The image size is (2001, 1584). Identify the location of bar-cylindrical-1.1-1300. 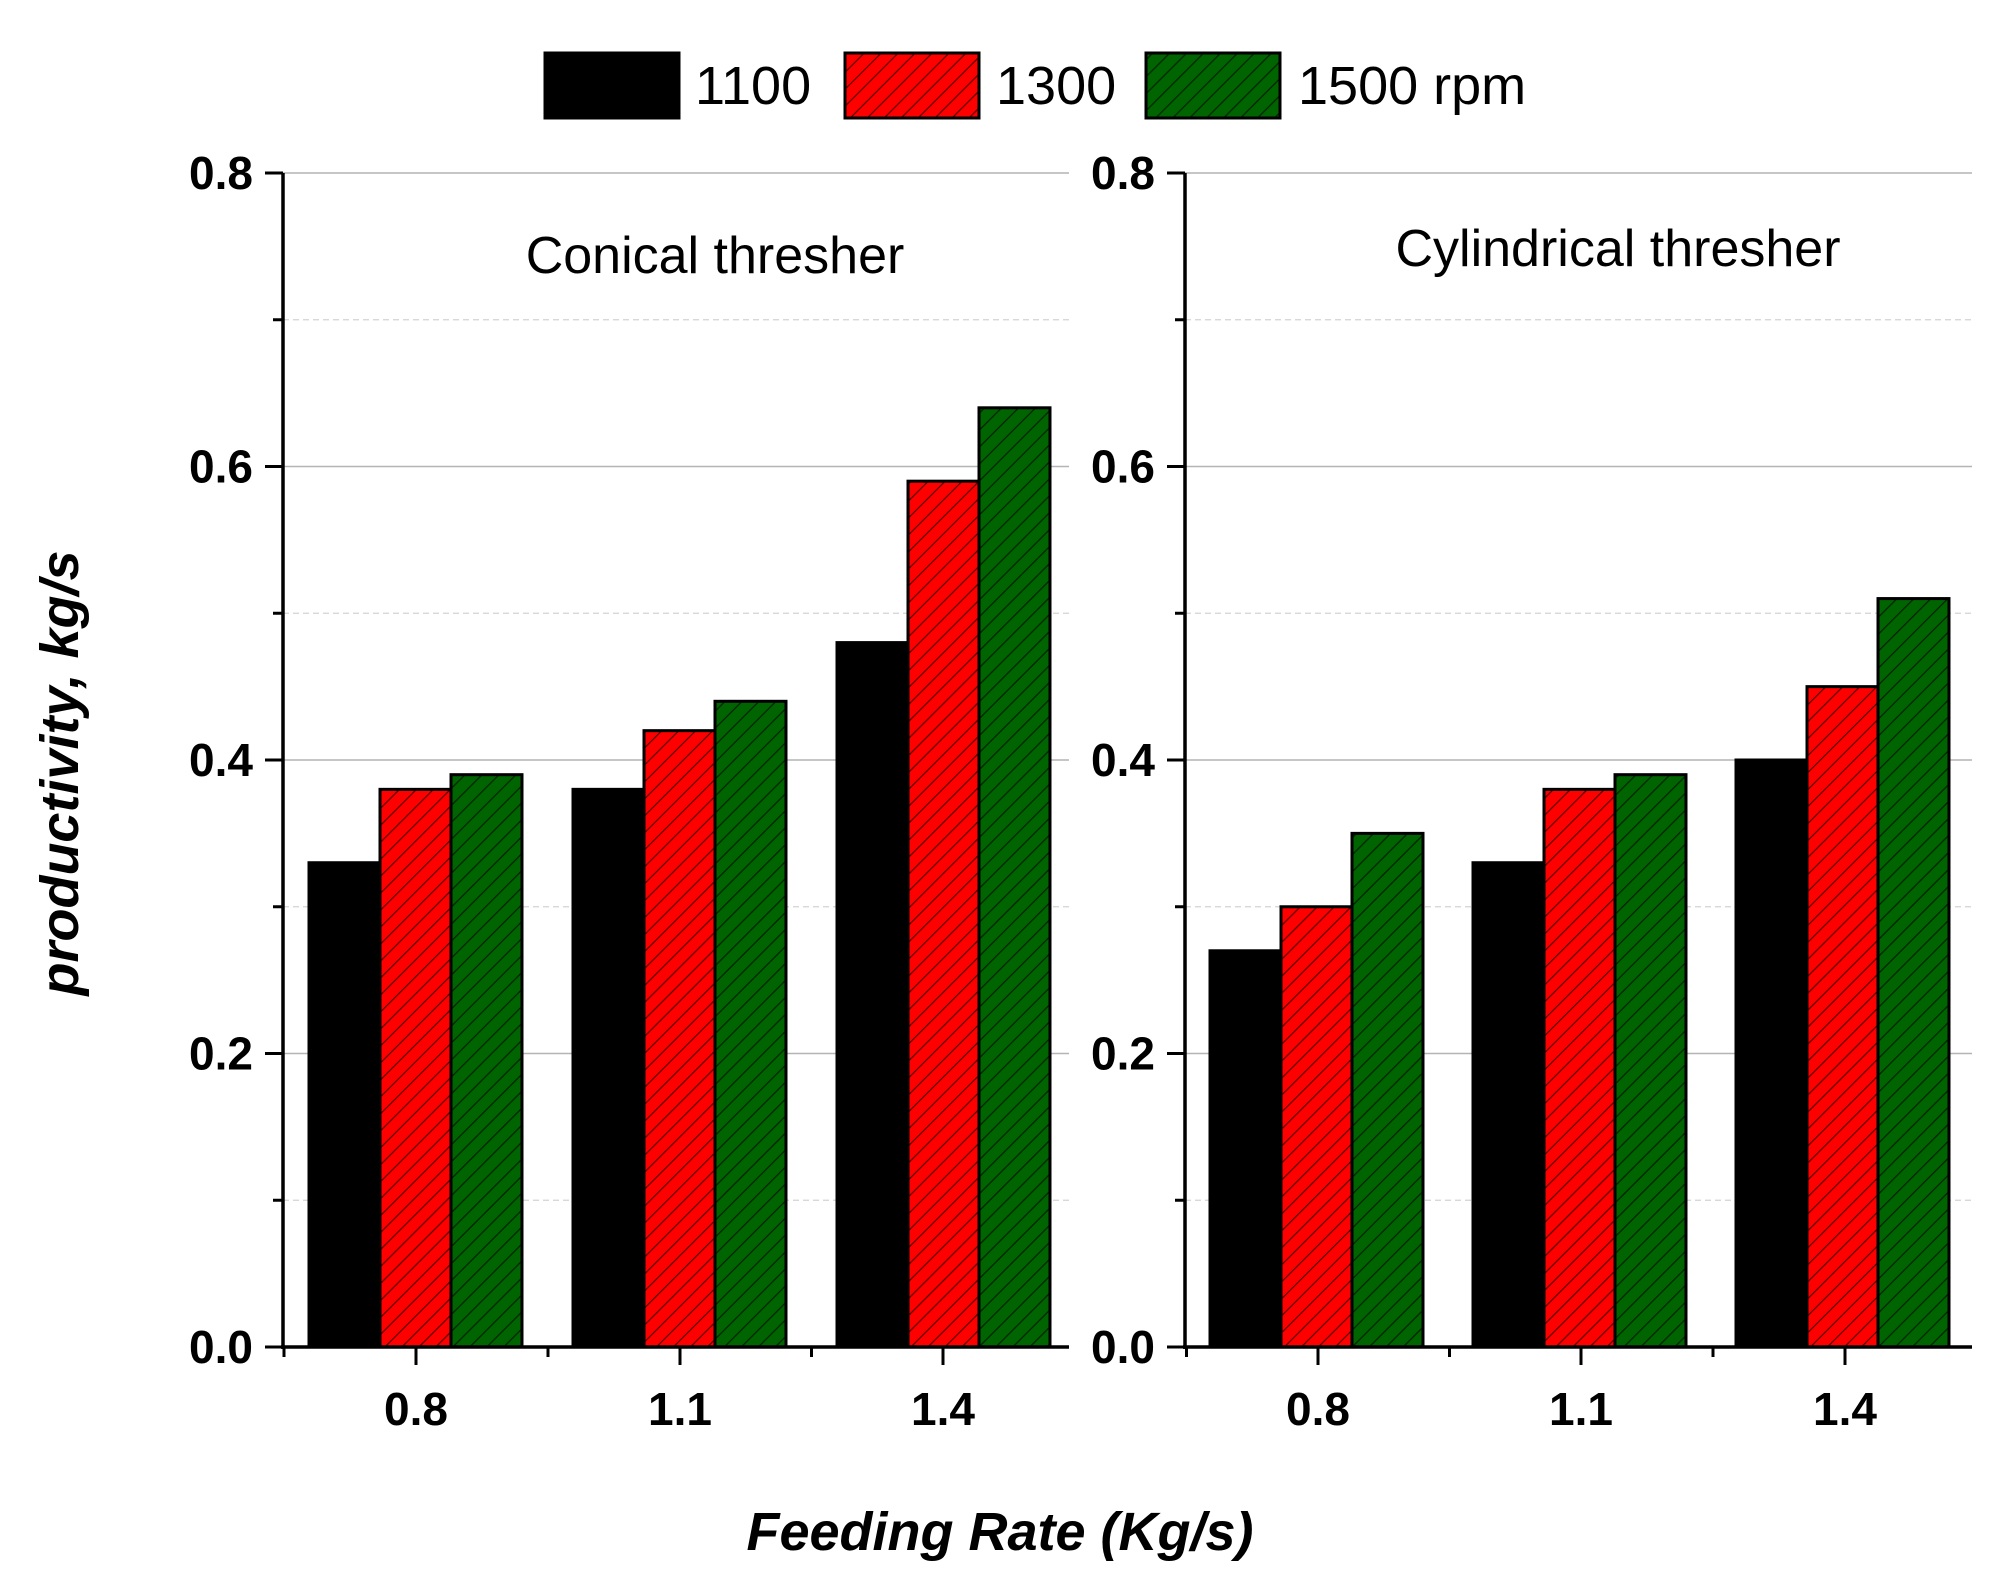
(1579, 1068).